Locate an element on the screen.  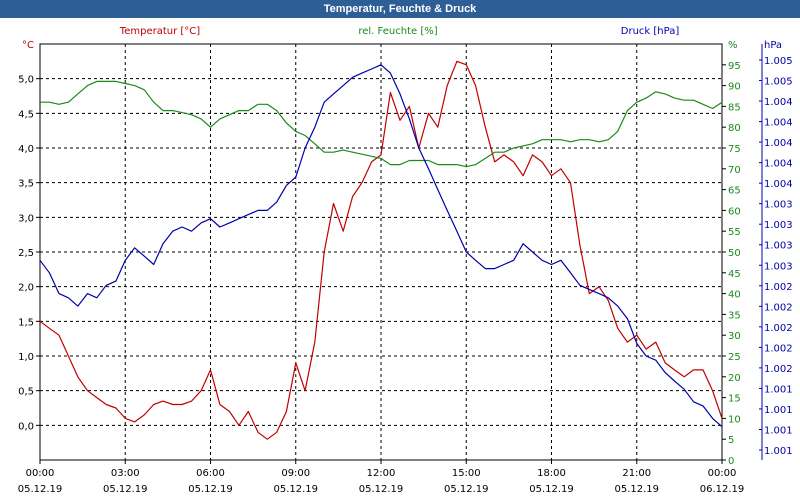
legend-entry: Temperatur [°C] is located at coordinates (159, 31).